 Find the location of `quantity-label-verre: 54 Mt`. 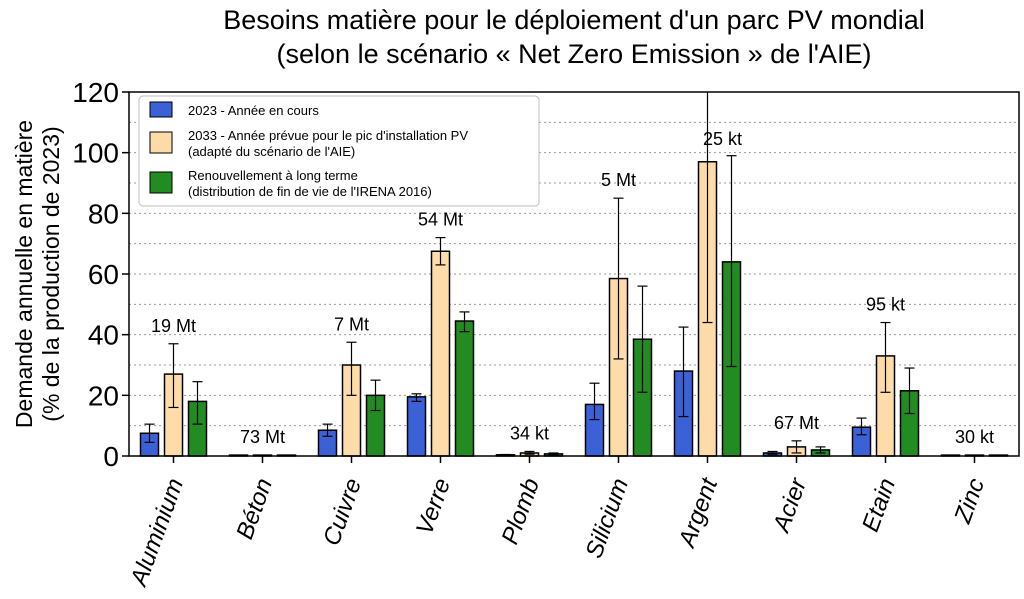

quantity-label-verre: 54 Mt is located at coordinates (440, 220).